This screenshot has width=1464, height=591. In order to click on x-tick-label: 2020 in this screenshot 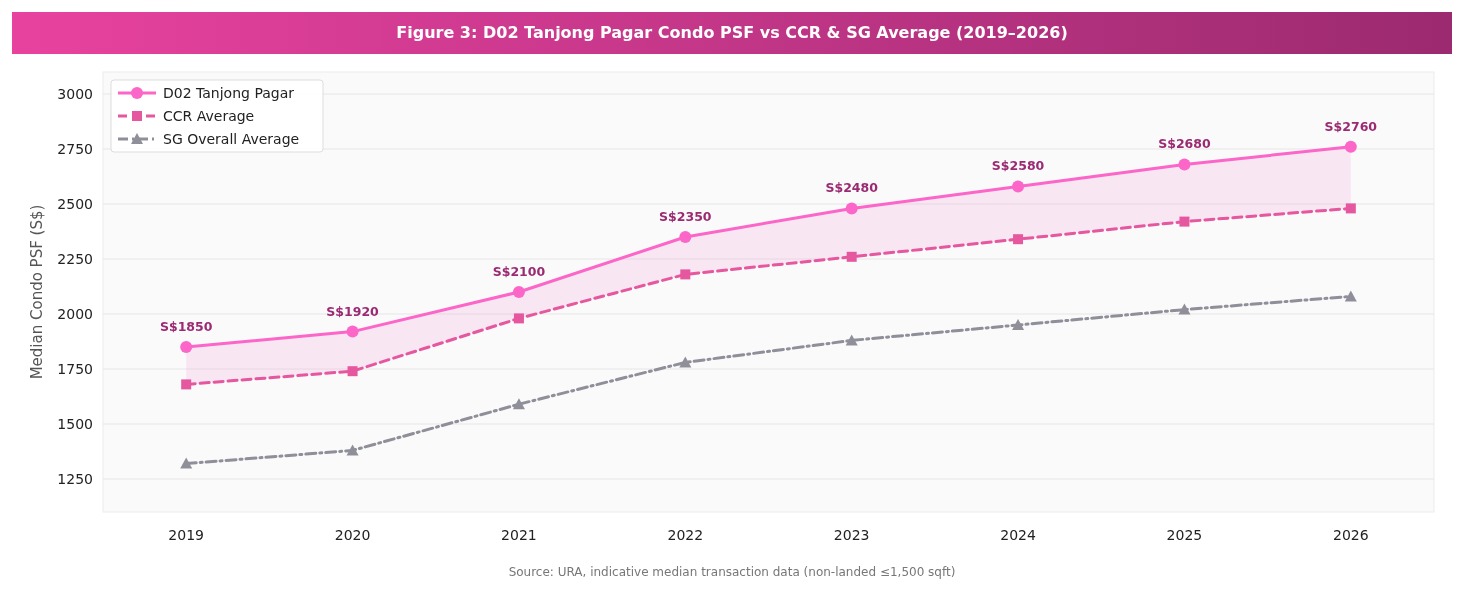, I will do `click(352, 535)`.